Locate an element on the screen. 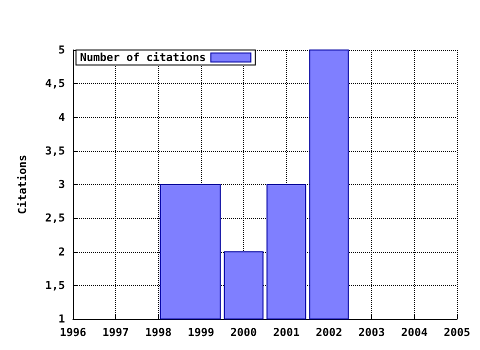 This screenshot has height=350, width=480. x-tick-label: 1996 is located at coordinates (73, 332).